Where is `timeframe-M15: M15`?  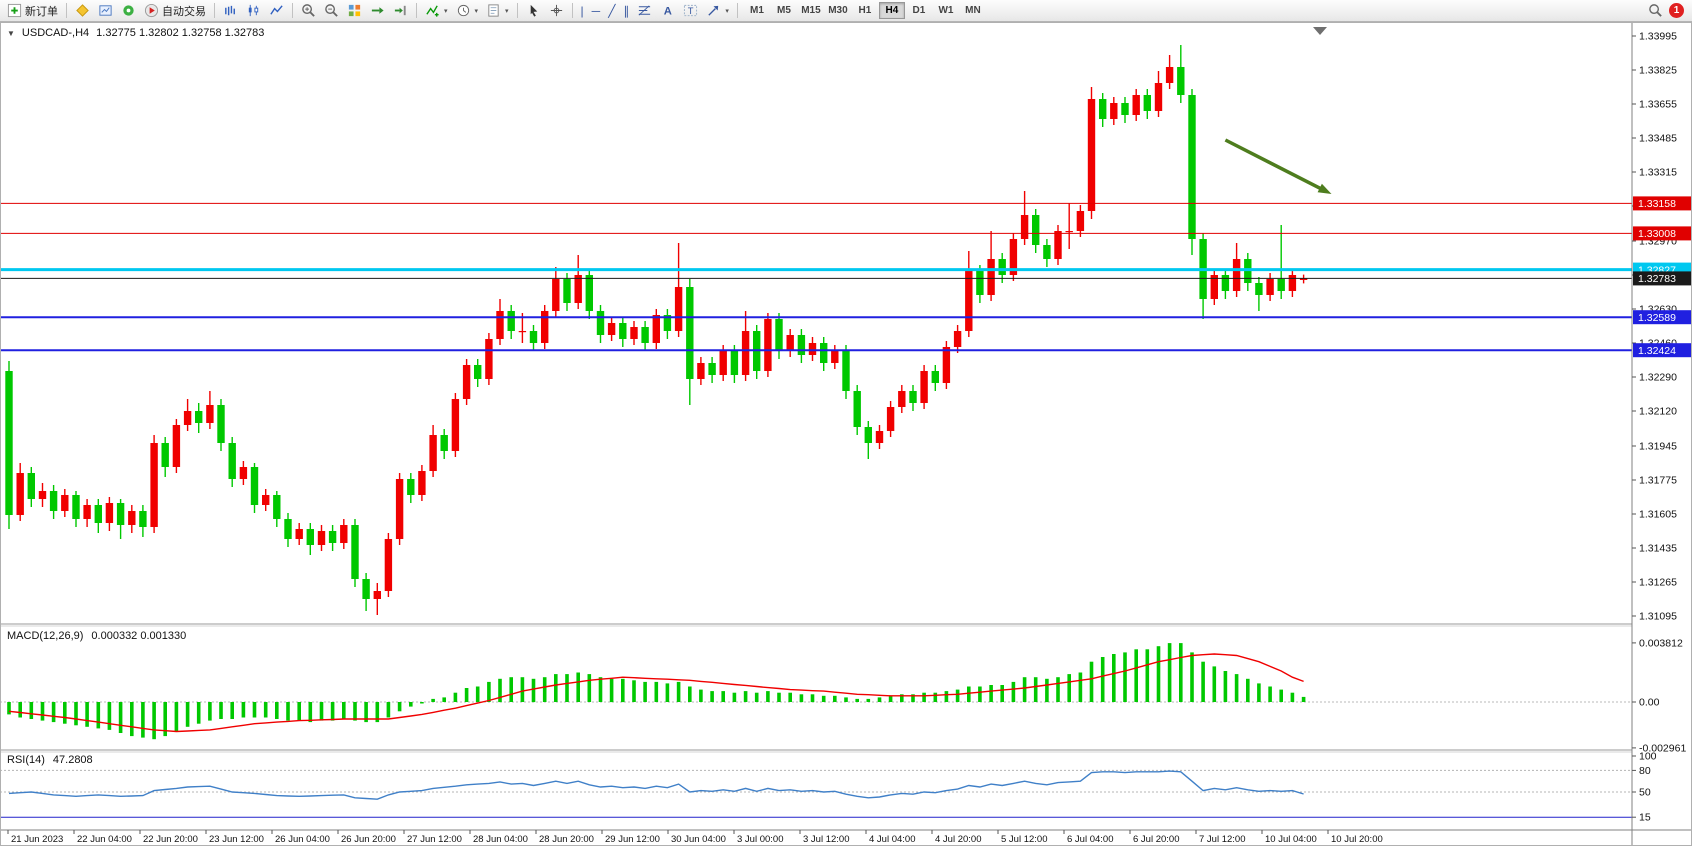
timeframe-M15: M15 is located at coordinates (811, 10).